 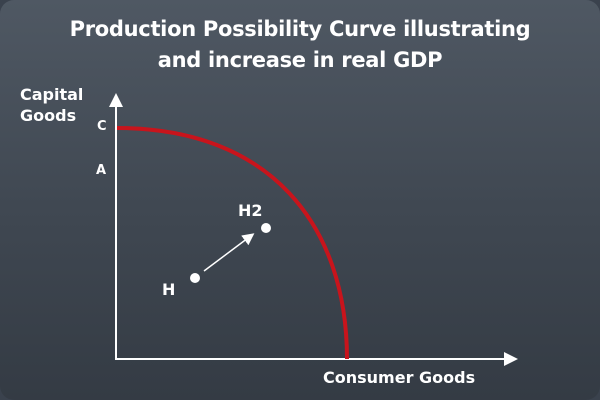 What do you see at coordinates (52, 94) in the screenshot?
I see `y-axis-label-line-1: Capital` at bounding box center [52, 94].